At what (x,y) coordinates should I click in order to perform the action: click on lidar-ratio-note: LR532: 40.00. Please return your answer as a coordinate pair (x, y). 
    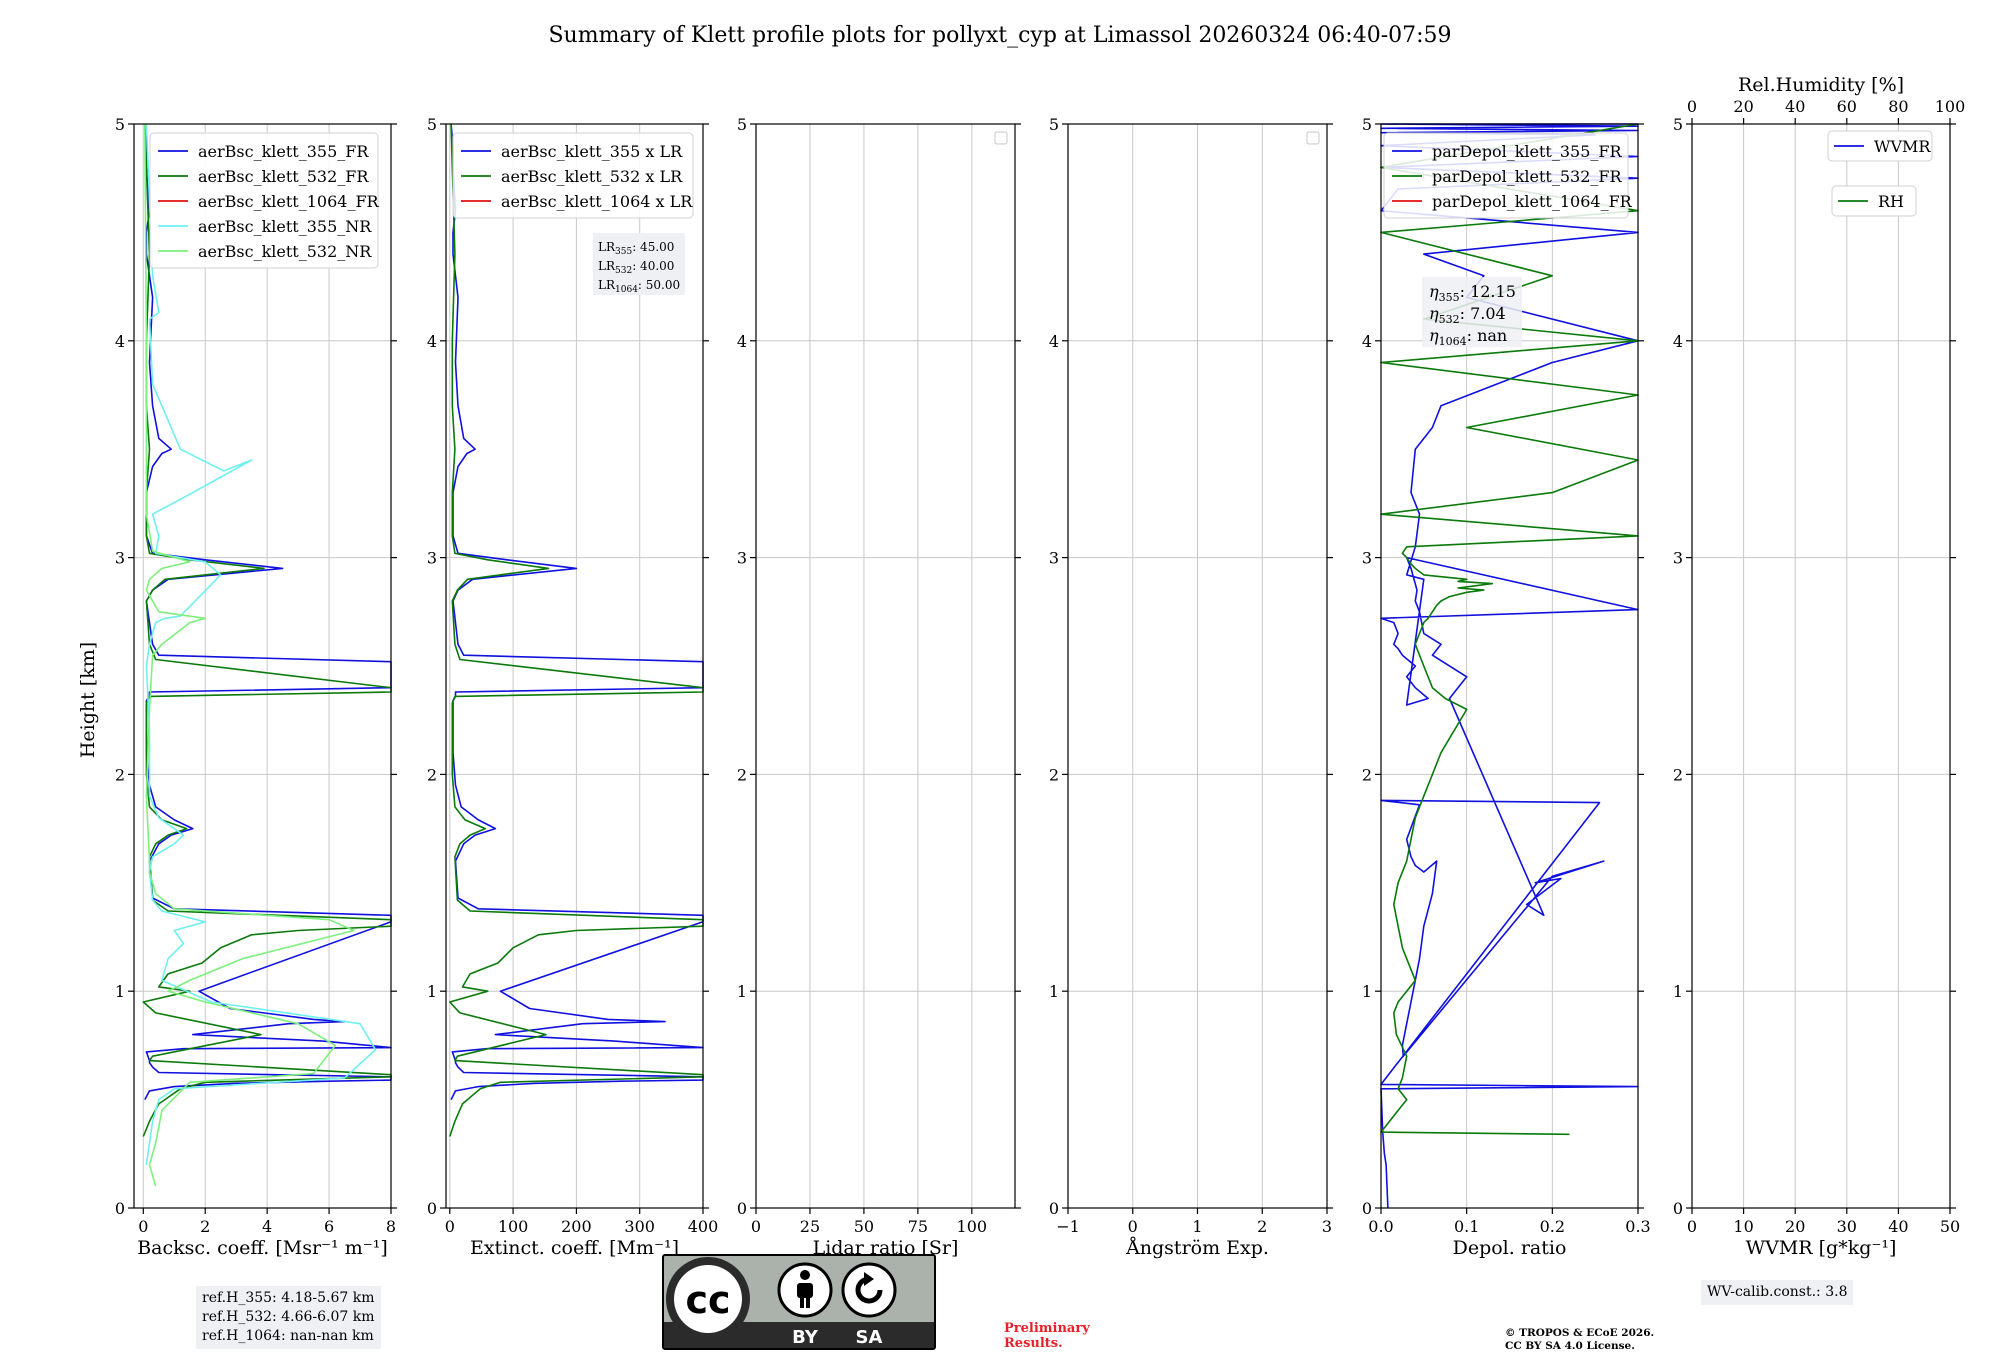
    Looking at the image, I should click on (636, 267).